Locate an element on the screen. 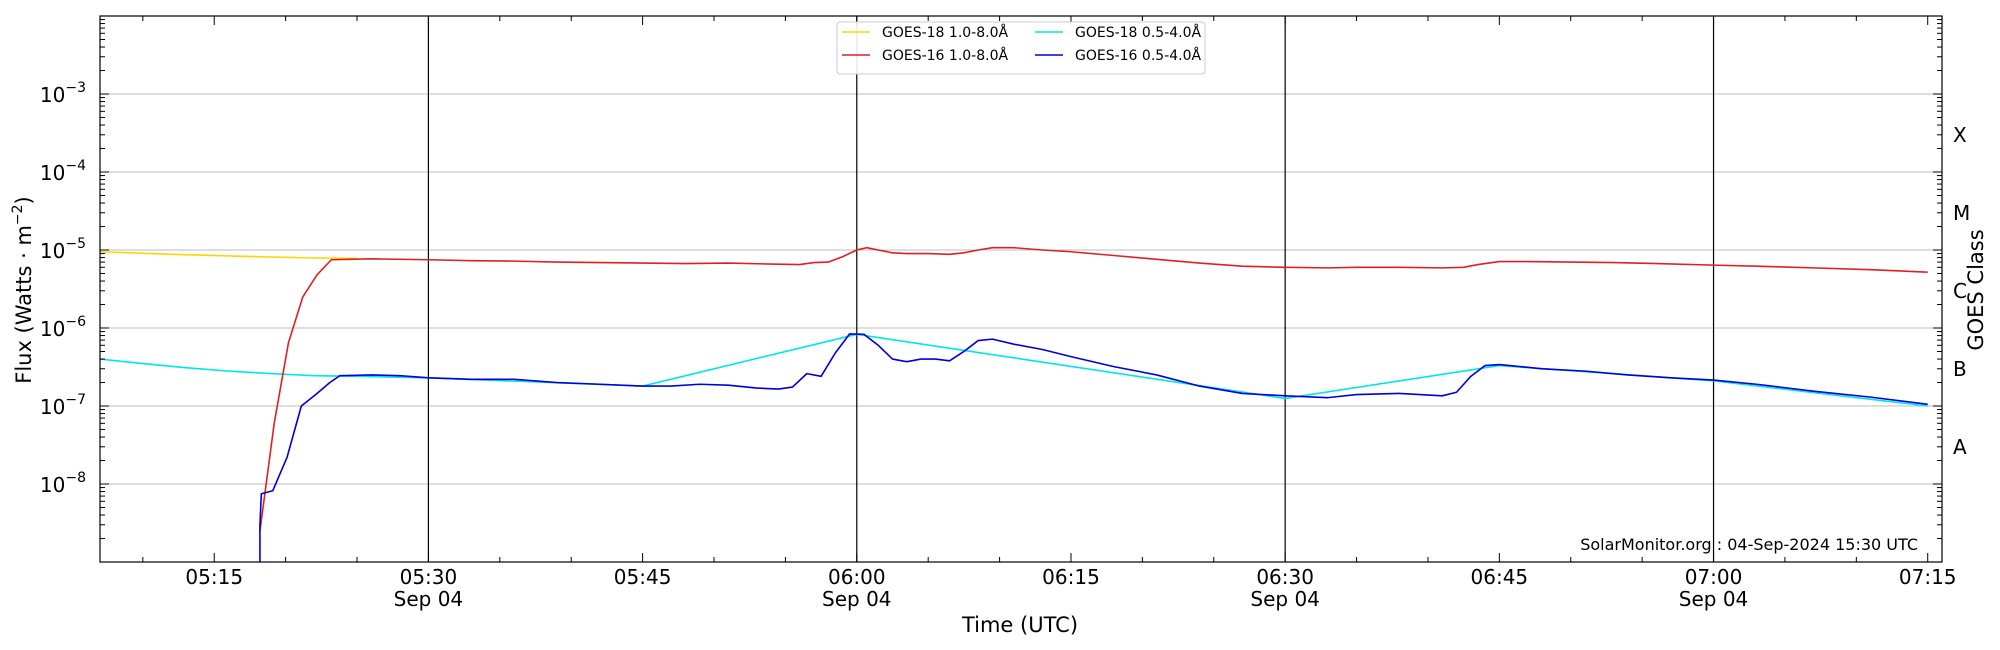  y-tick-label: 10⁻³ is located at coordinates (63, 93).